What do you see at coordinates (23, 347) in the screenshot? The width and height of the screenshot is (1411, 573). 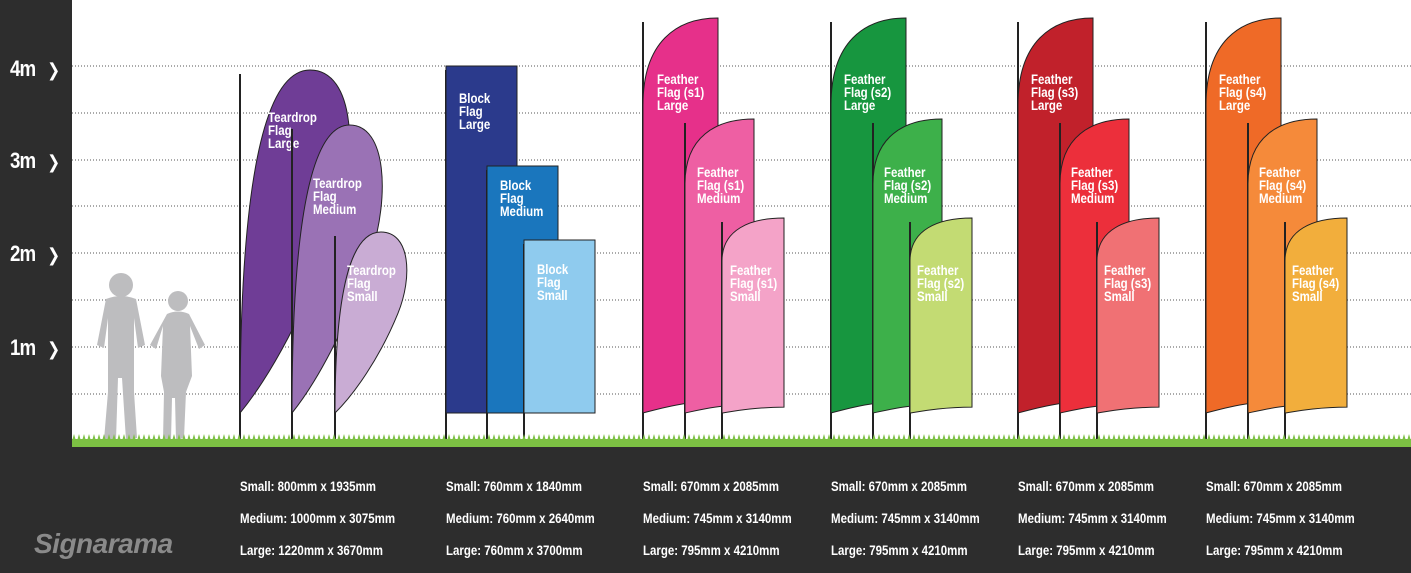 I see `axis-tick-label: 1m` at bounding box center [23, 347].